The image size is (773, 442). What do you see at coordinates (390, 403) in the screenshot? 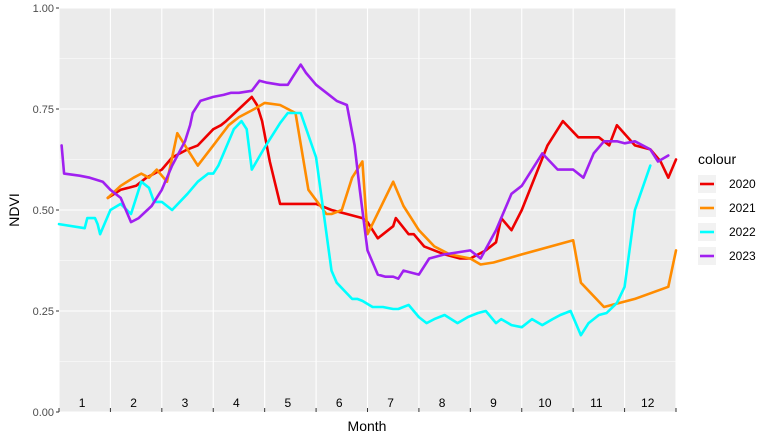
I see `month-label: 7` at bounding box center [390, 403].